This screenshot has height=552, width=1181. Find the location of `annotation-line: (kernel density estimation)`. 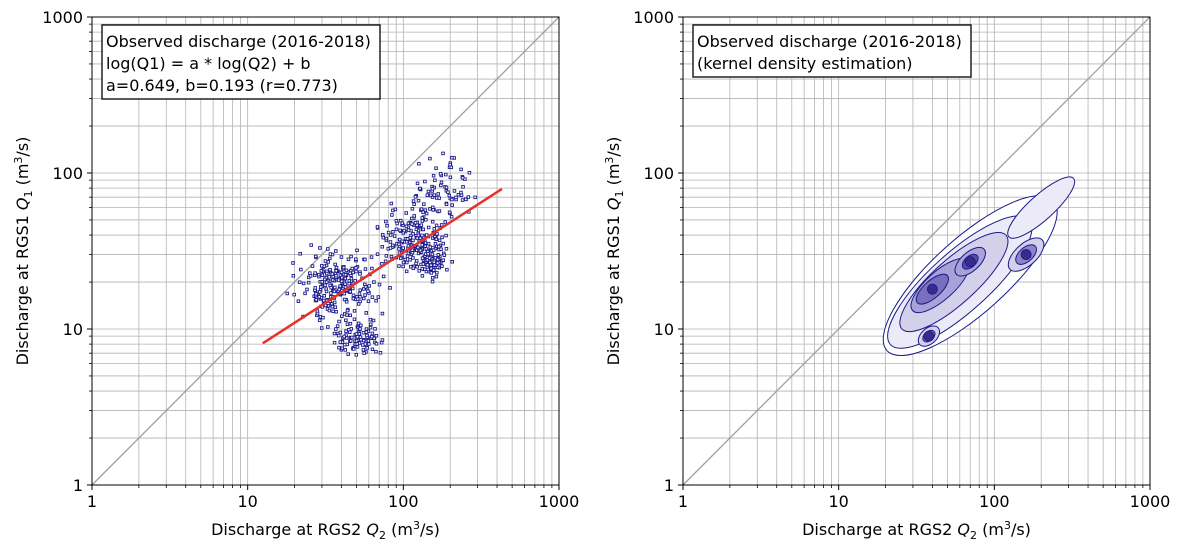

annotation-line: (kernel density estimation) is located at coordinates (805, 63).